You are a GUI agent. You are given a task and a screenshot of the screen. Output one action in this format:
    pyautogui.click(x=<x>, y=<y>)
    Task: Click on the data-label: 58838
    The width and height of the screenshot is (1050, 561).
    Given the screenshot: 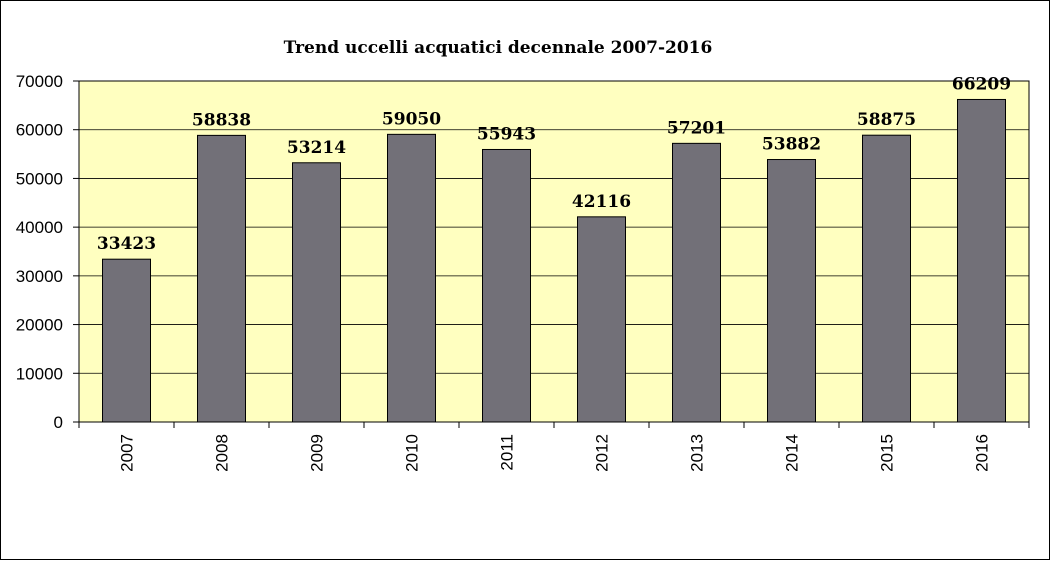 What is the action you would take?
    pyautogui.click(x=221, y=120)
    